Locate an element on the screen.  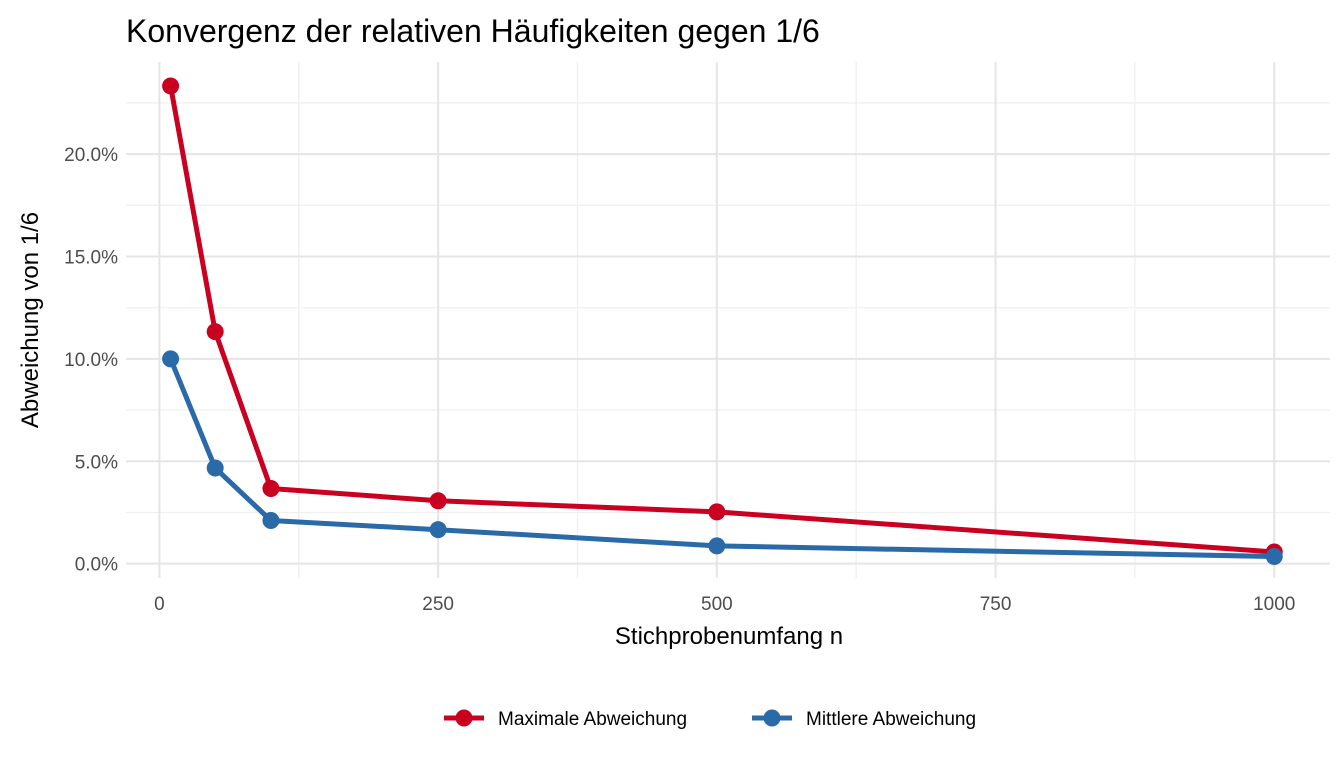
y-tick-label: 10.0% is located at coordinates (91, 360).